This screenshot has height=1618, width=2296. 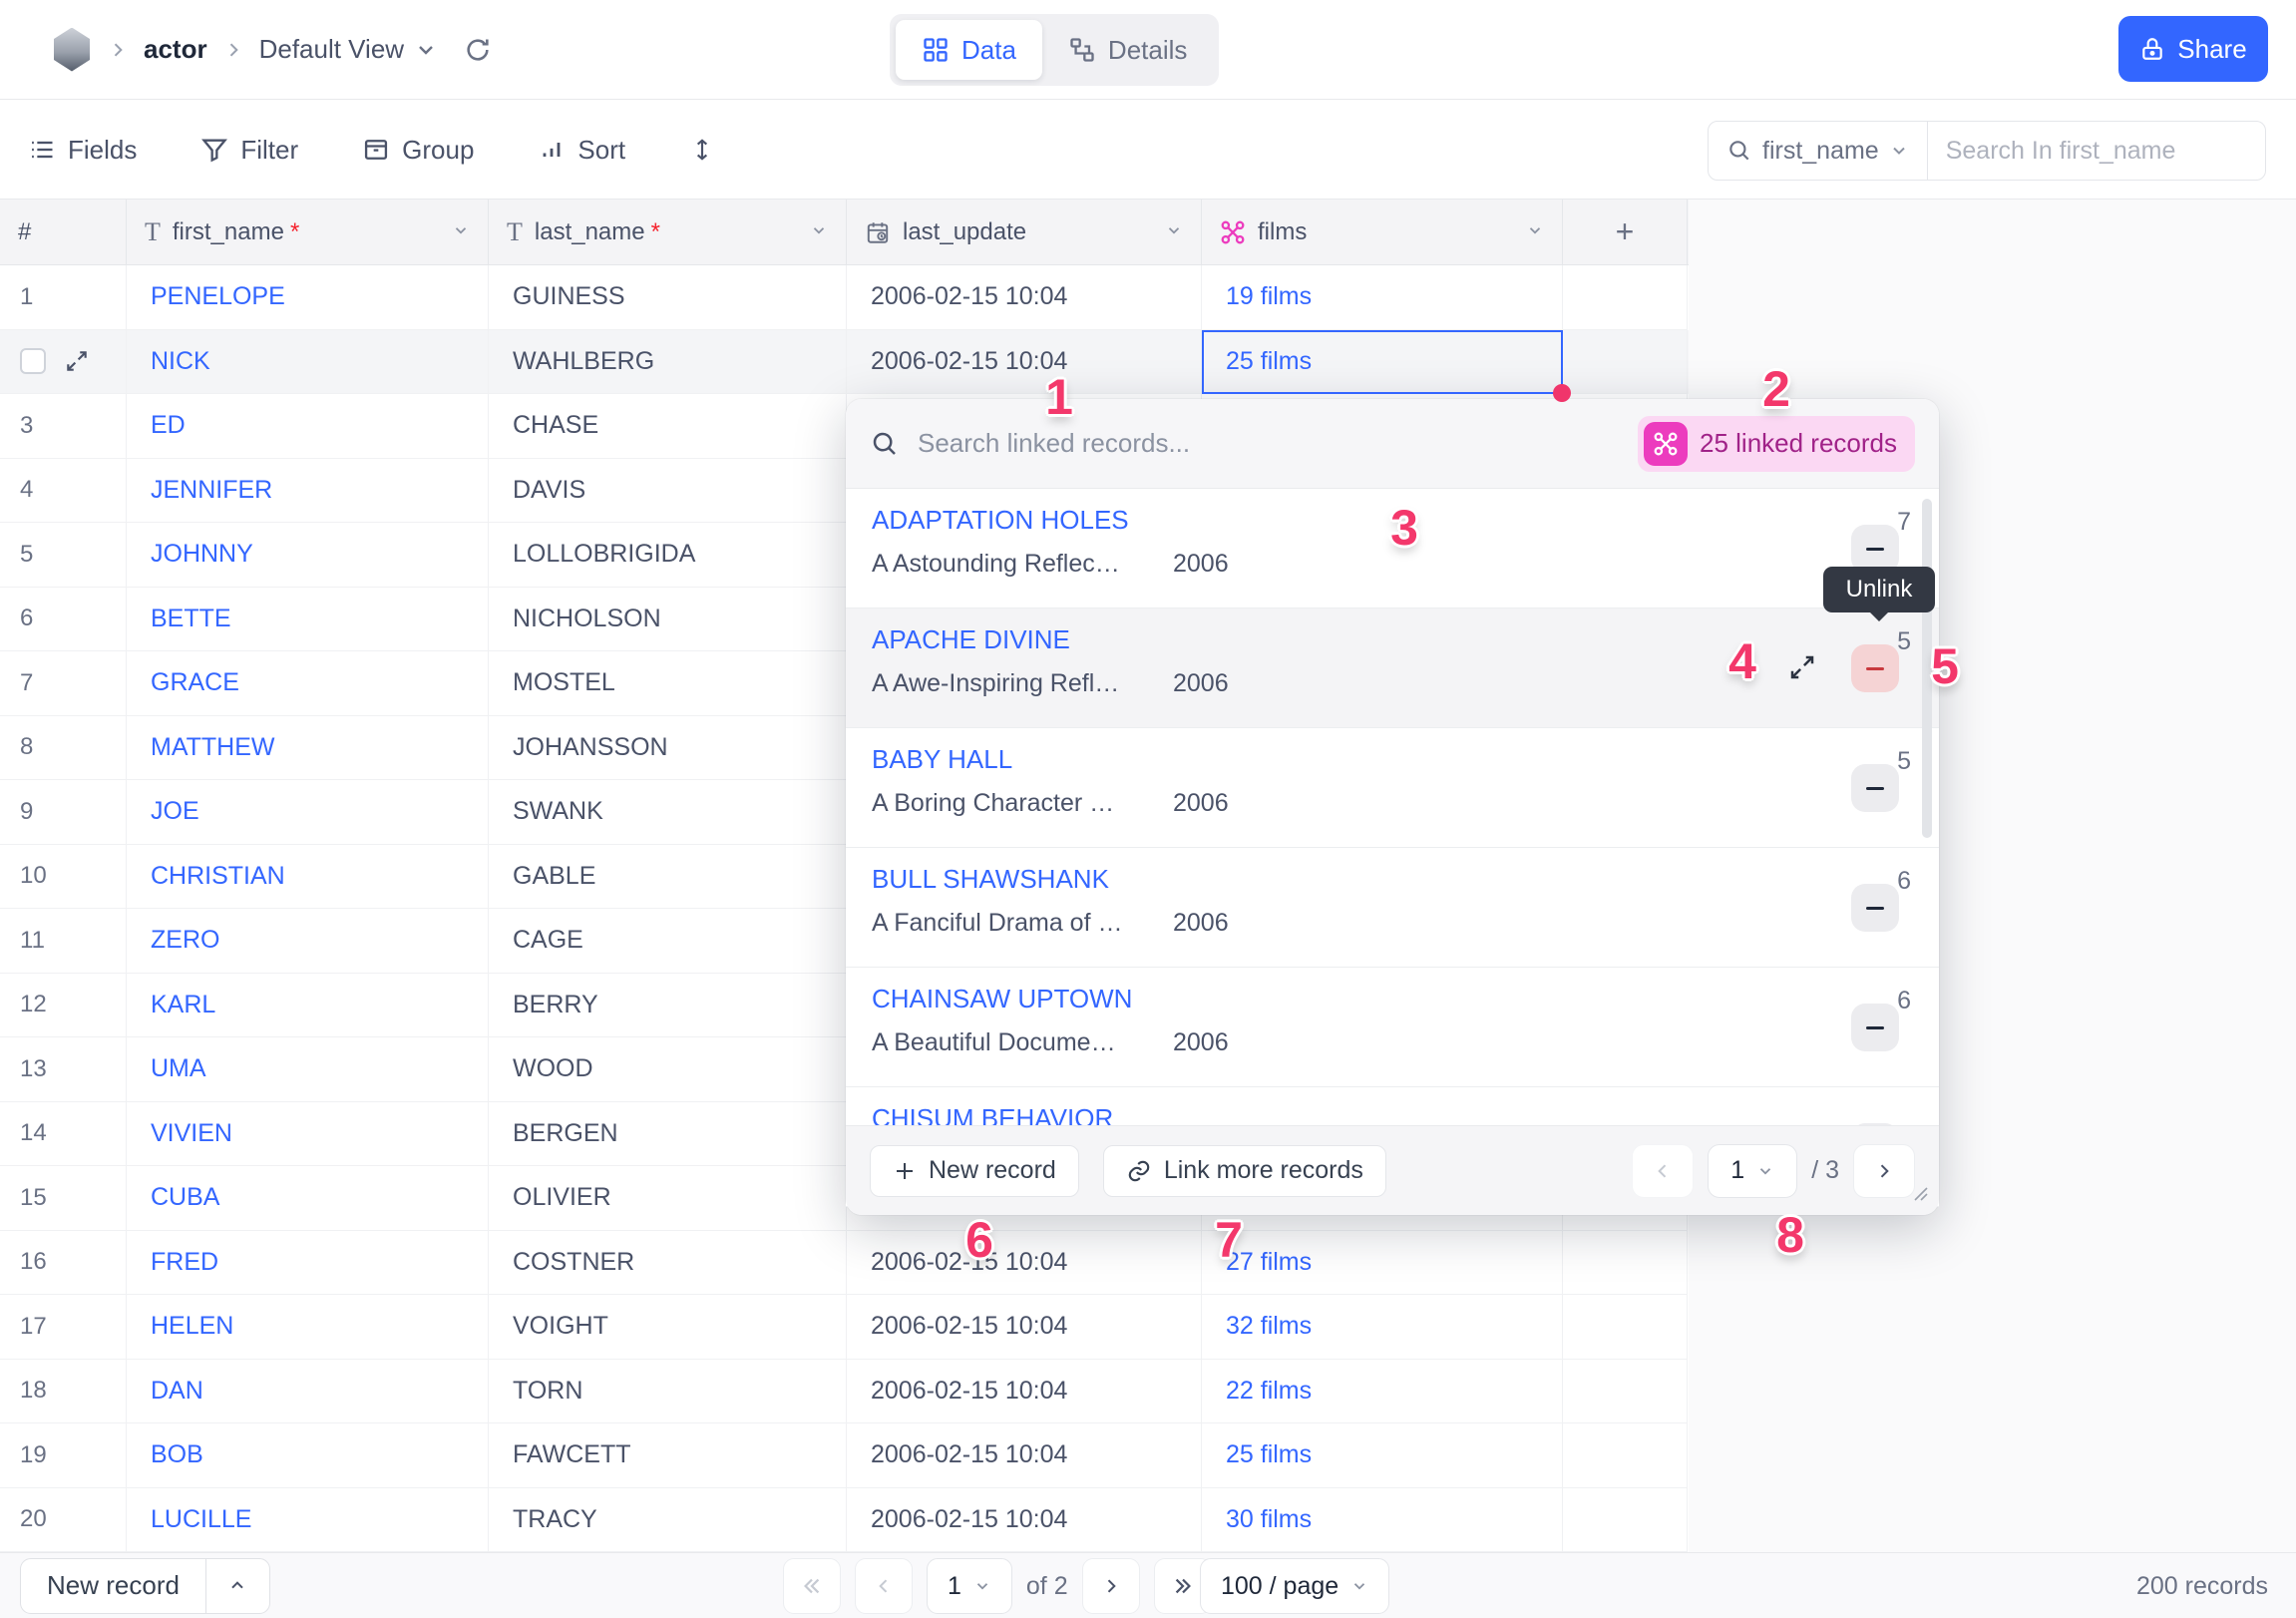 What do you see at coordinates (308, 1263) in the screenshot?
I see `cell-first-name: FRED` at bounding box center [308, 1263].